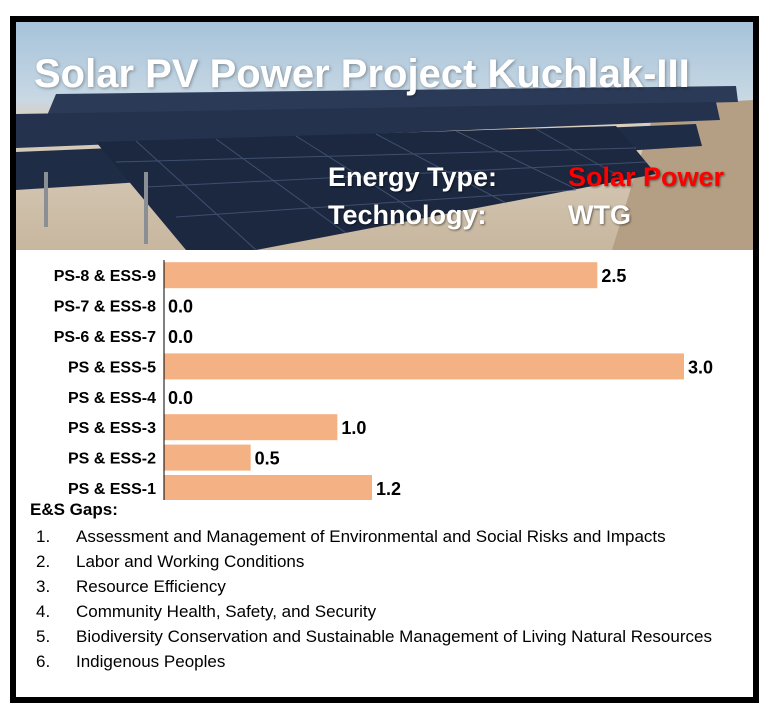 The width and height of the screenshot is (771, 720). I want to click on gap-item-text: Indigenous Peoples, so click(151, 661).